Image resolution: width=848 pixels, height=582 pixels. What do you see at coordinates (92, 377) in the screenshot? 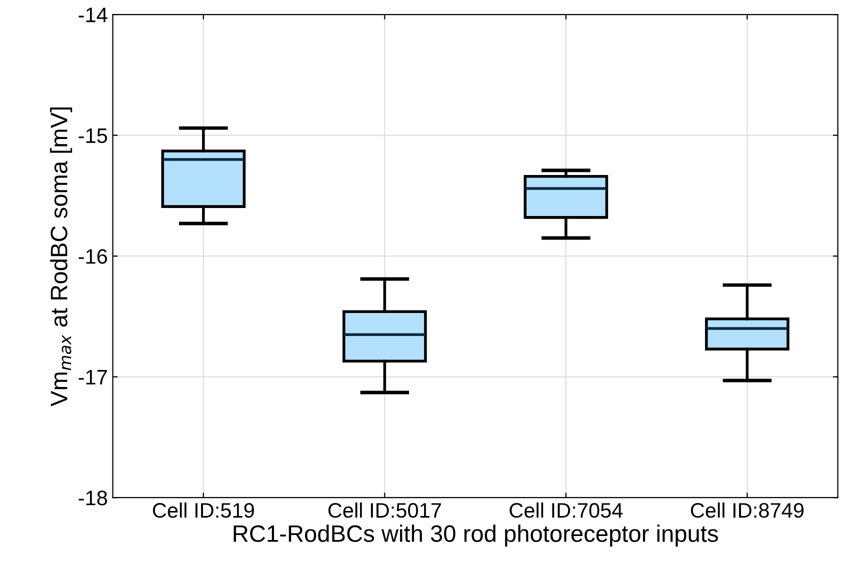
I see `y-tick-label: -17` at bounding box center [92, 377].